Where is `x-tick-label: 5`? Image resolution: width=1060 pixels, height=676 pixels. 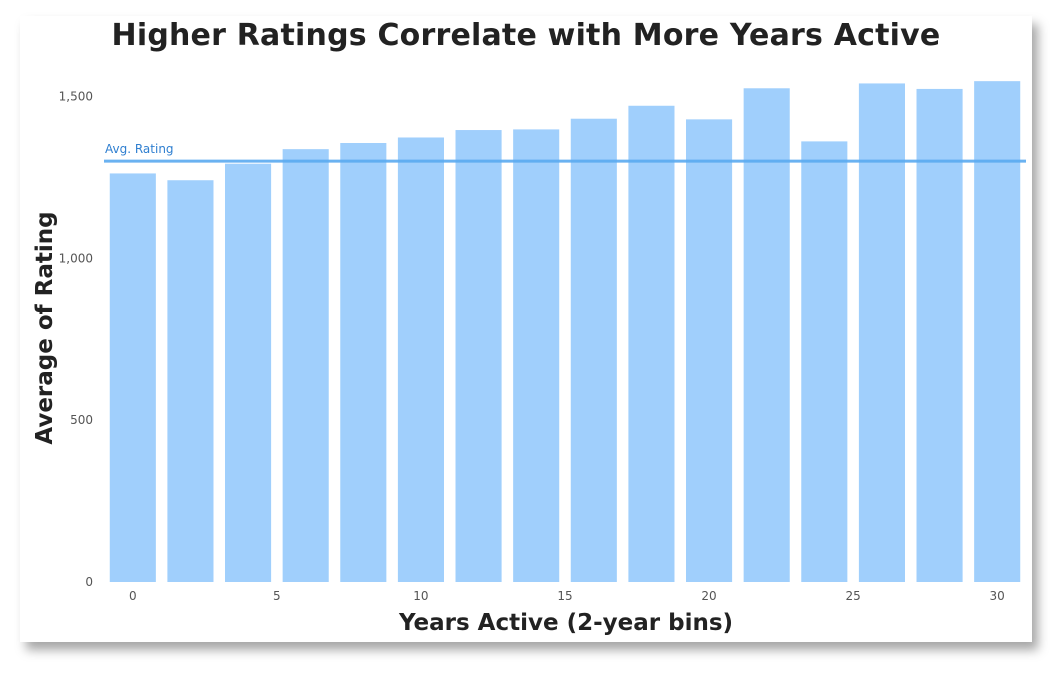
x-tick-label: 5 is located at coordinates (277, 596).